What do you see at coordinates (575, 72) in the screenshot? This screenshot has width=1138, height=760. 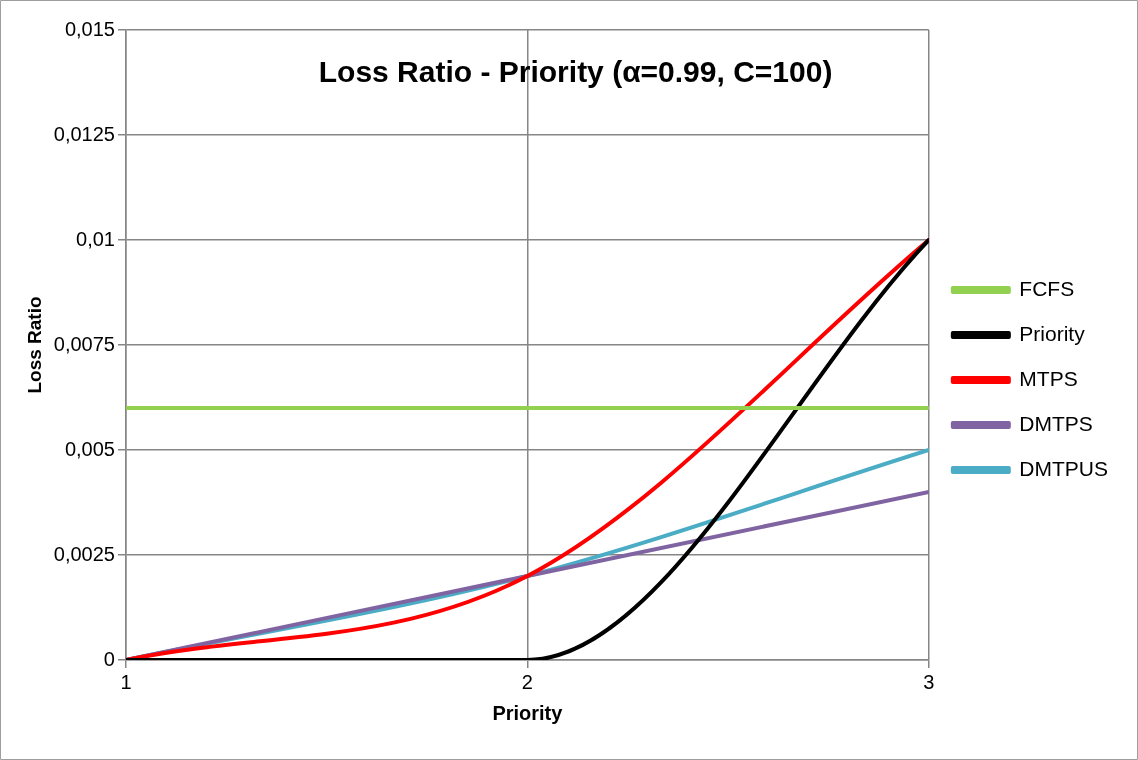 I see `text: Loss Ratio - Priority (α=0.99, C=100)` at bounding box center [575, 72].